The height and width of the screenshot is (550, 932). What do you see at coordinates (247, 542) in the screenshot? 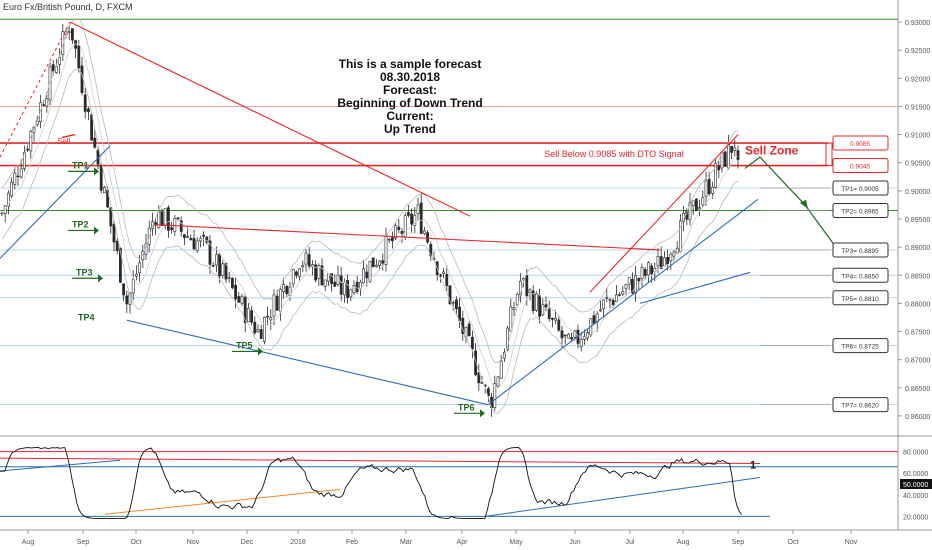
I see `x-tick-label: Dec` at bounding box center [247, 542].